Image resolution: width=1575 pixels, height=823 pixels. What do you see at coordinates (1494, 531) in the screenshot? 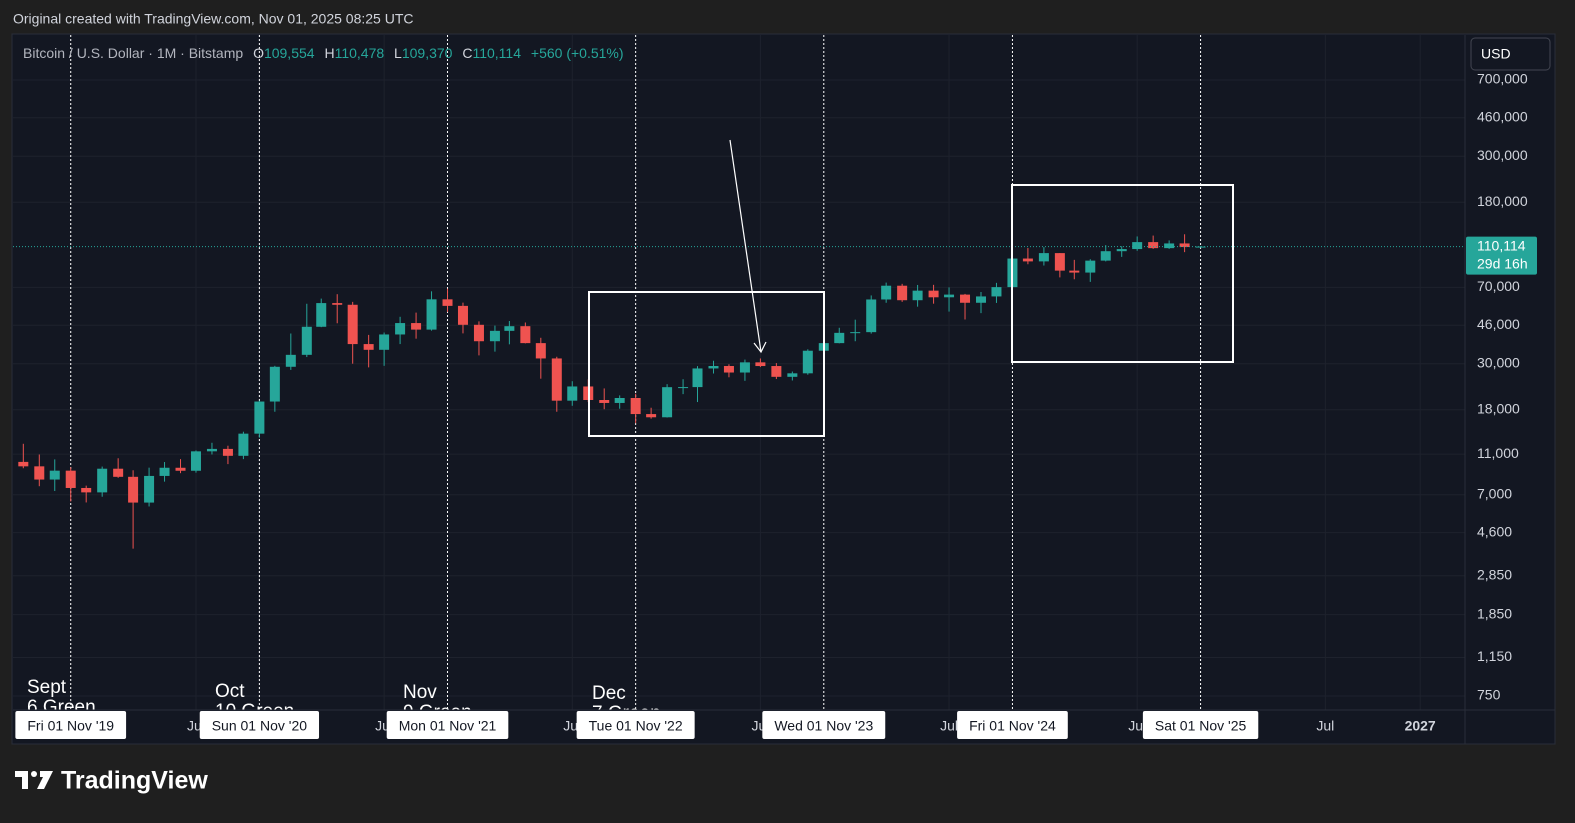
I see `y-tick-label: 4,600` at bounding box center [1494, 531].